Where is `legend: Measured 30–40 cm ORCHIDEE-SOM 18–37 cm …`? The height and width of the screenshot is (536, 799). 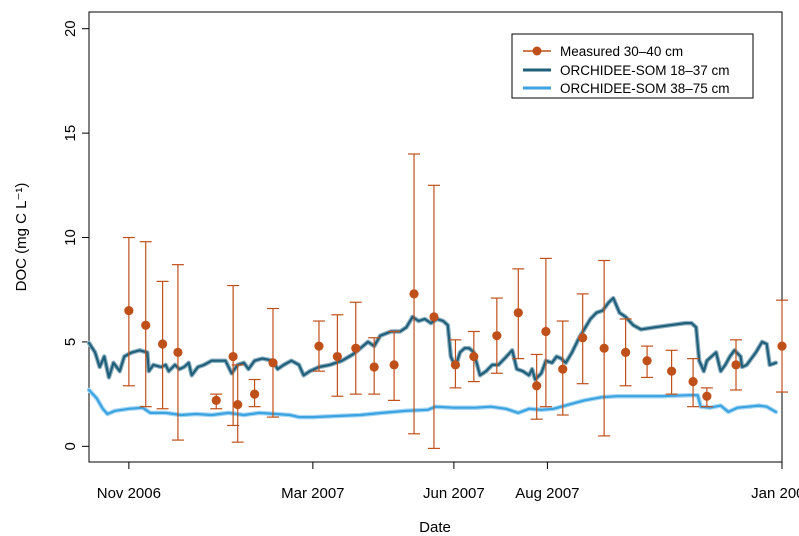 legend: Measured 30–40 cm ORCHIDEE-SOM 18–37 cm … is located at coordinates (632, 66).